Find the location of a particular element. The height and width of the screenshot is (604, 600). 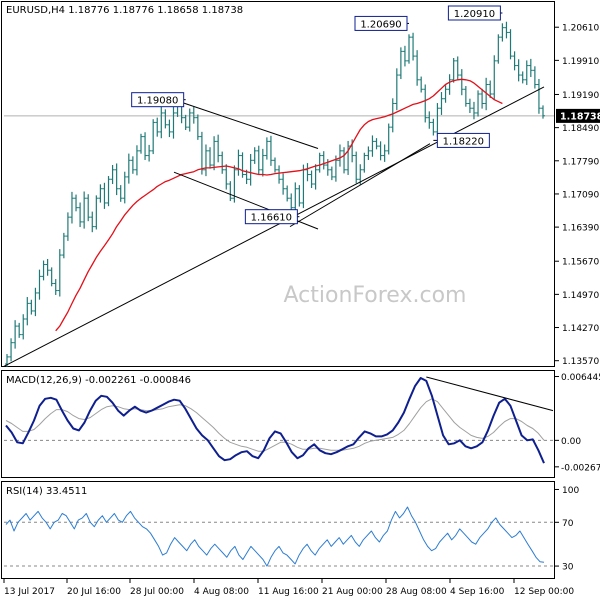

price-axis-label: 1.19910 is located at coordinates (580, 62).